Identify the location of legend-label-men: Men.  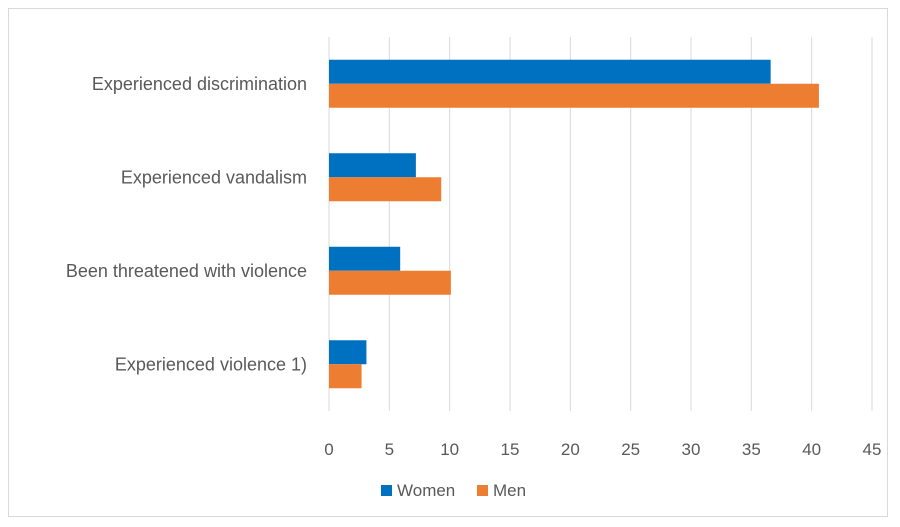
(509, 490).